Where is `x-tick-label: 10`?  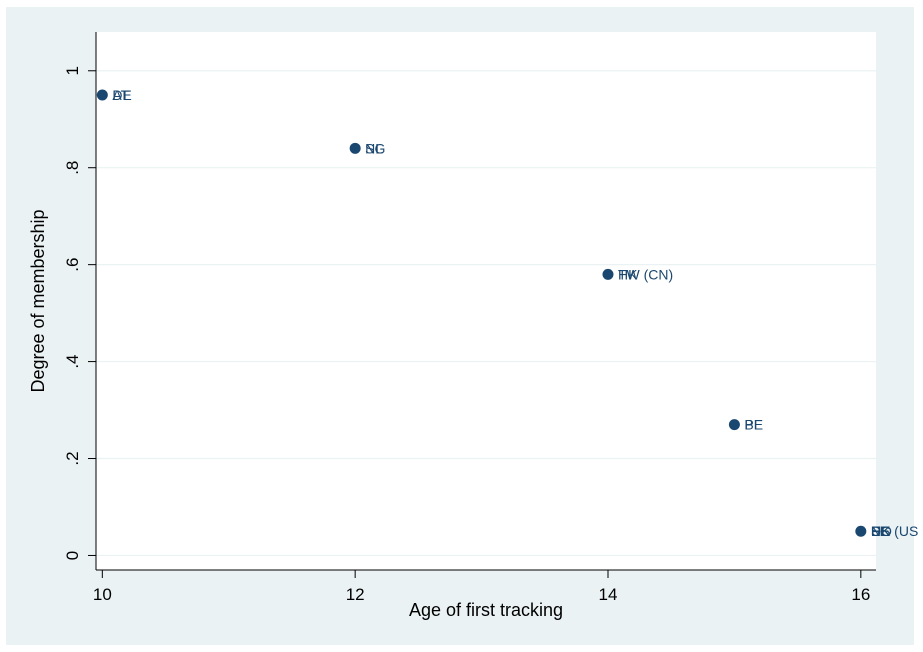
x-tick-label: 10 is located at coordinates (102, 594).